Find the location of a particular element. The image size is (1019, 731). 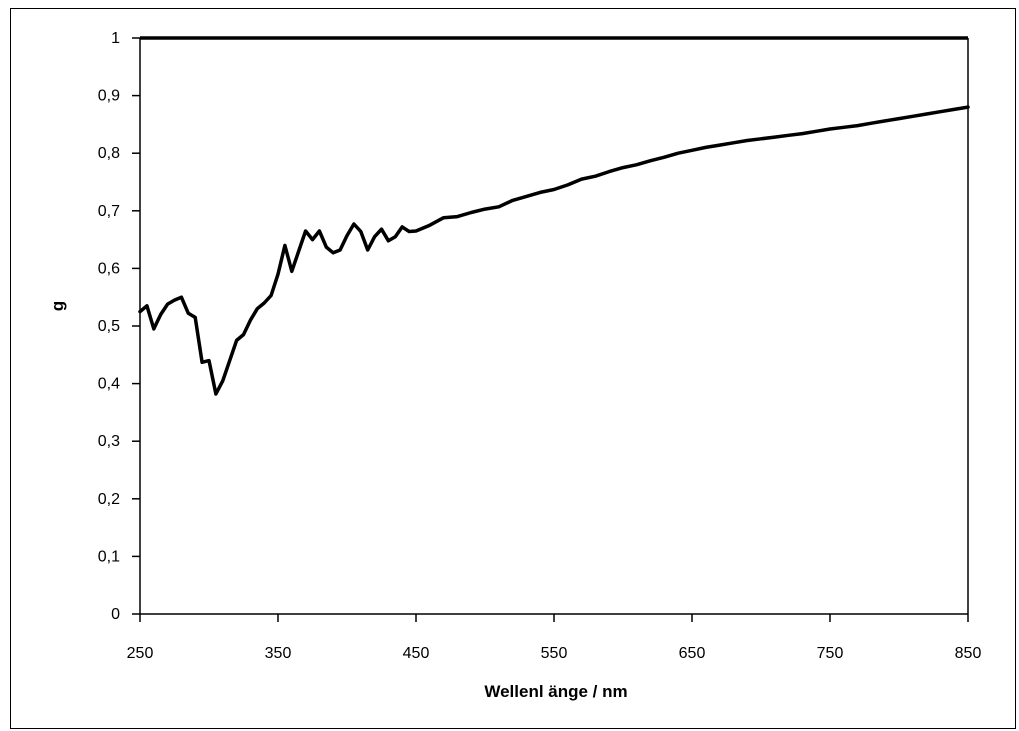

x-tick-label: 350 is located at coordinates (278, 653).